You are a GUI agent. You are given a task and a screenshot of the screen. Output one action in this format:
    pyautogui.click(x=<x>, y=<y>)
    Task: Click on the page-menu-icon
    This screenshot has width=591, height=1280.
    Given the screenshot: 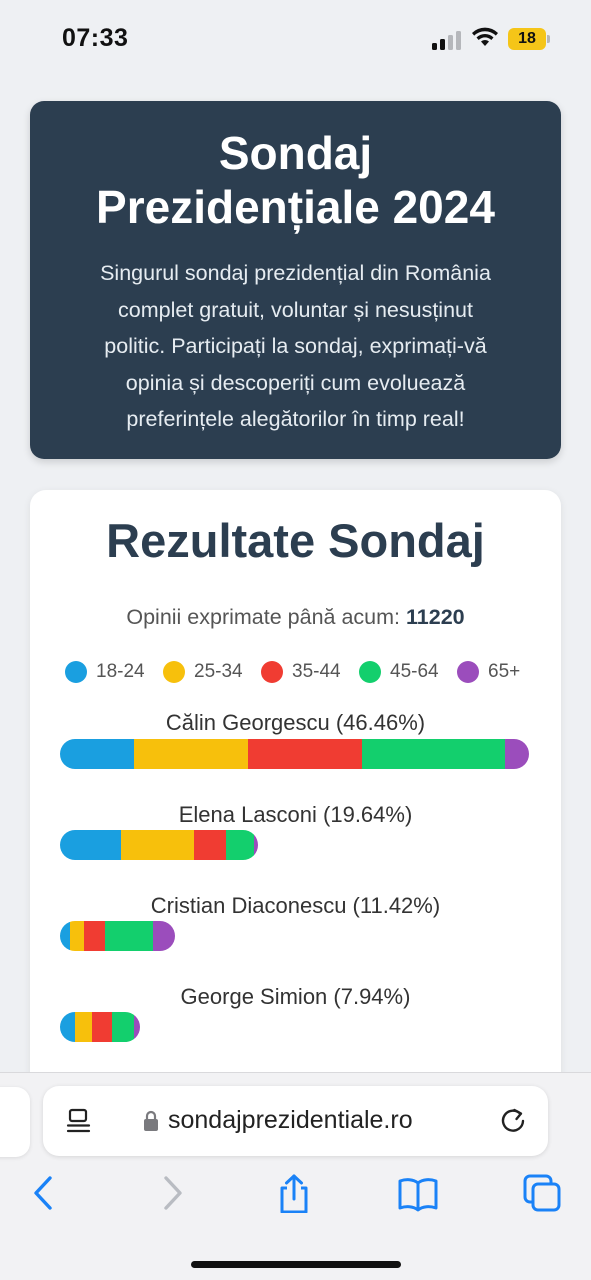 What is the action you would take?
    pyautogui.click(x=79, y=1121)
    